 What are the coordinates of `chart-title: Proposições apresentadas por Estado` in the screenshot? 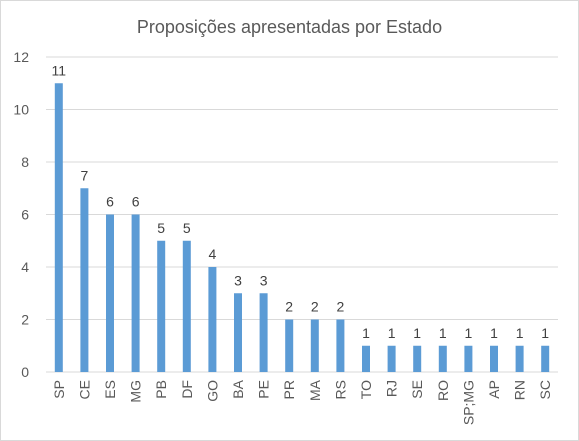 It's located at (289, 27).